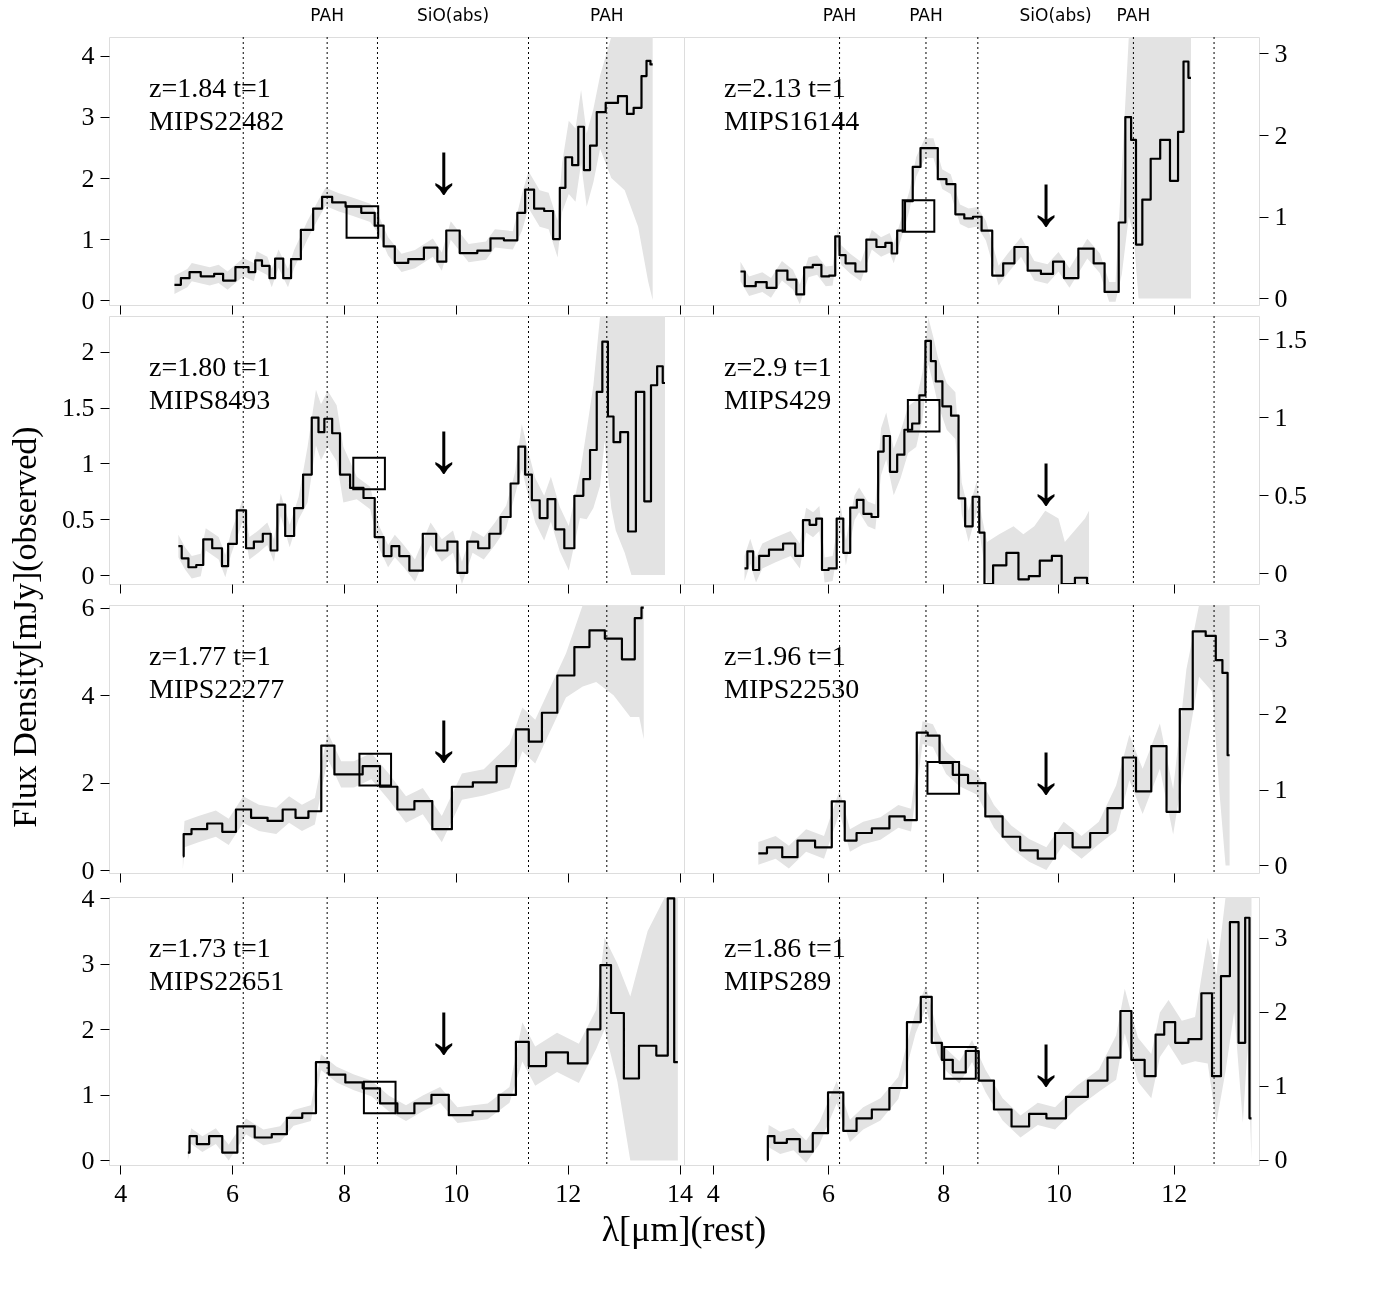  I want to click on annotation: MIPS22482, so click(217, 120).